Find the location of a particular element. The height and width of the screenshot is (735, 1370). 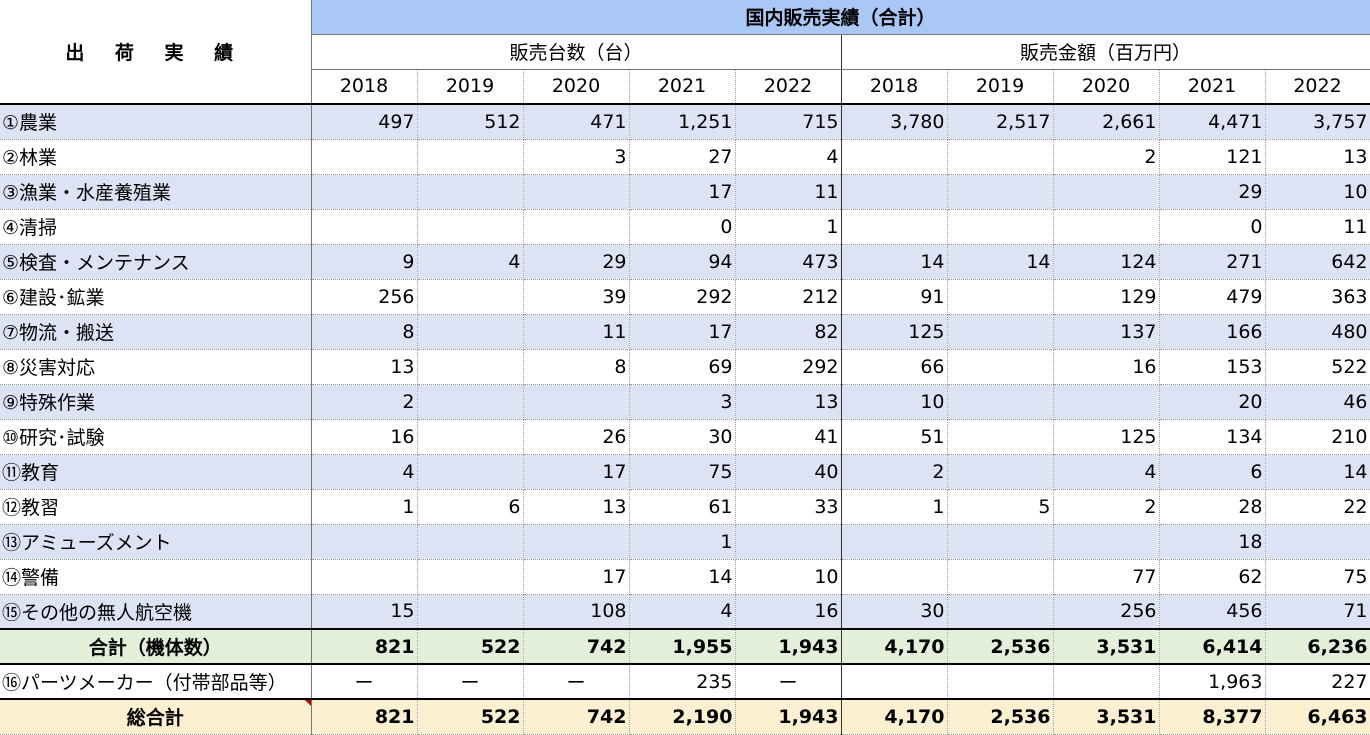

table-row: ⑤検査・メンテナンス 9 4 29 94 473 14 14 124 271 642 is located at coordinates (685, 262).